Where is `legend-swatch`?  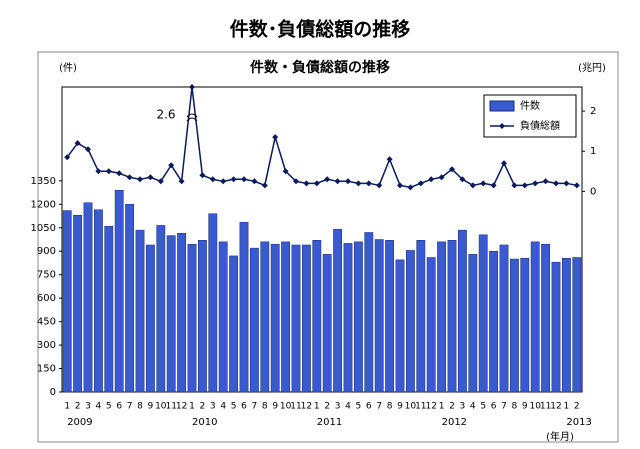 legend-swatch is located at coordinates (502, 106).